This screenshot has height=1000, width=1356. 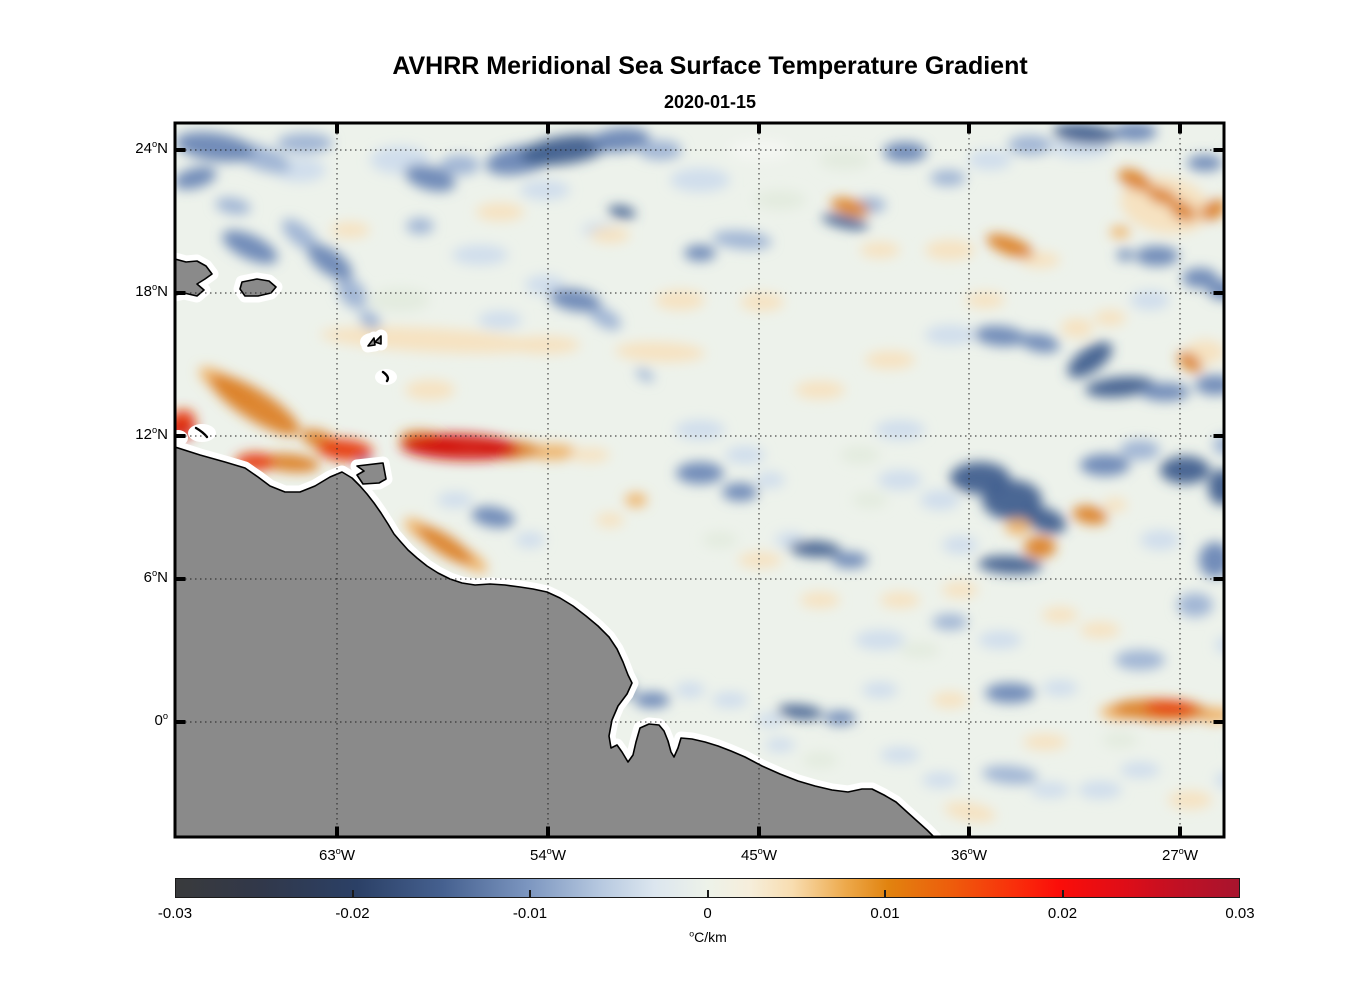 What do you see at coordinates (530, 913) in the screenshot?
I see `colorbar-tick-label: -0.01` at bounding box center [530, 913].